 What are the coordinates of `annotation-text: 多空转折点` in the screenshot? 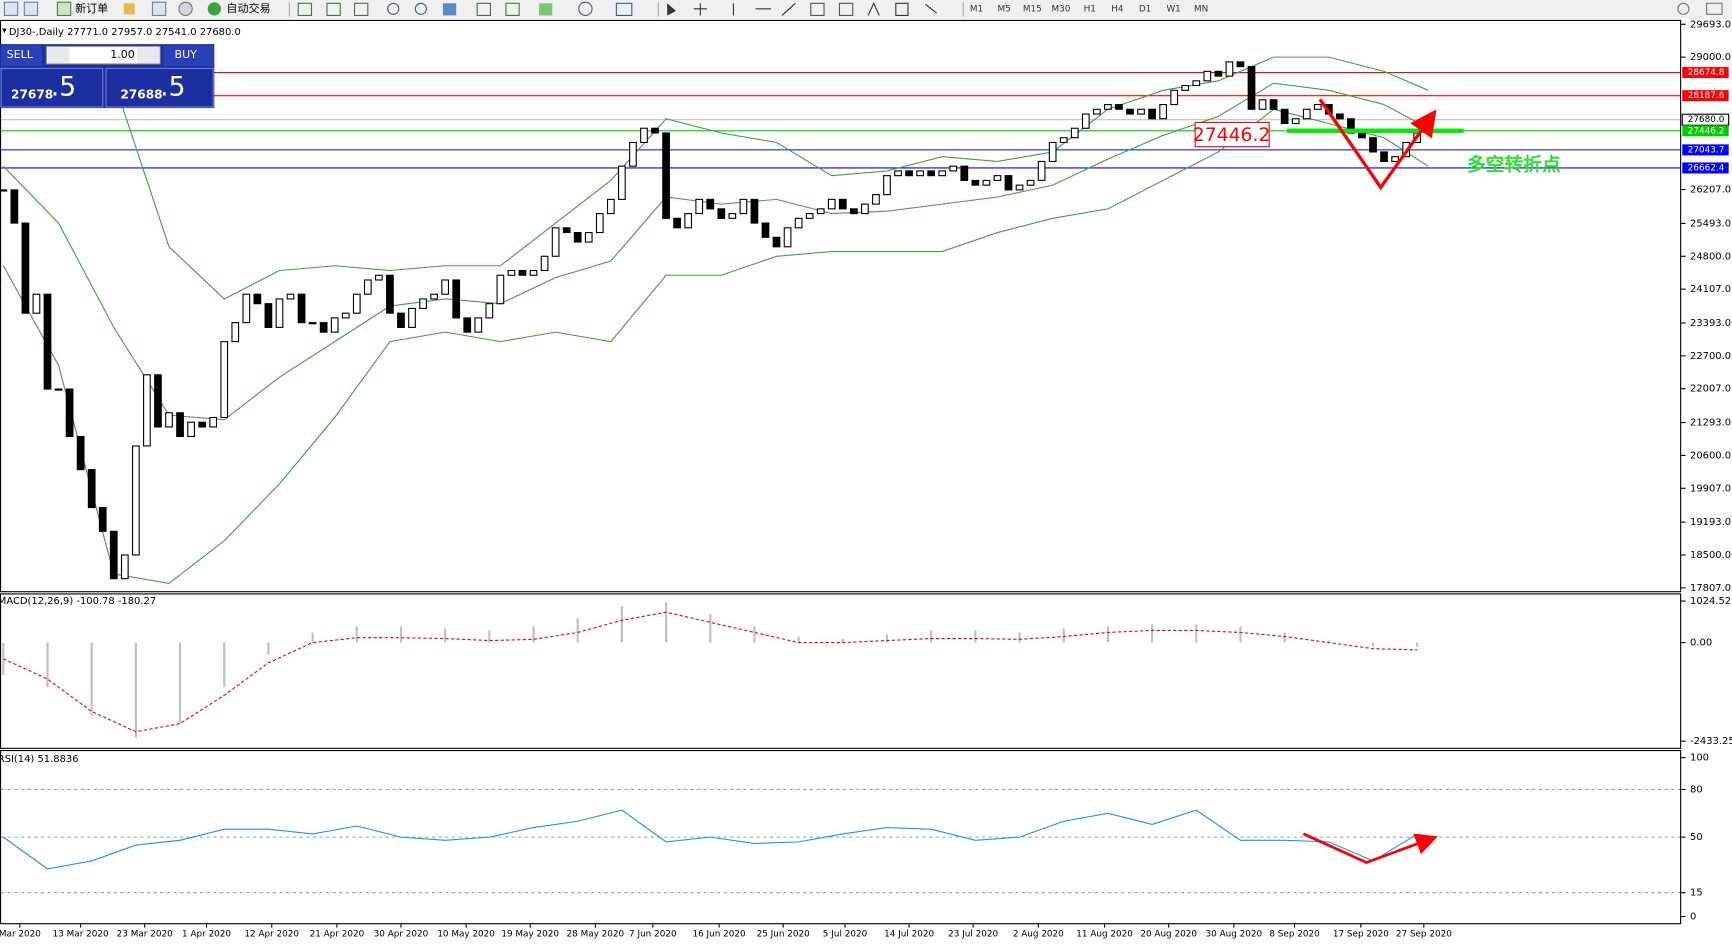 It's located at (1514, 164).